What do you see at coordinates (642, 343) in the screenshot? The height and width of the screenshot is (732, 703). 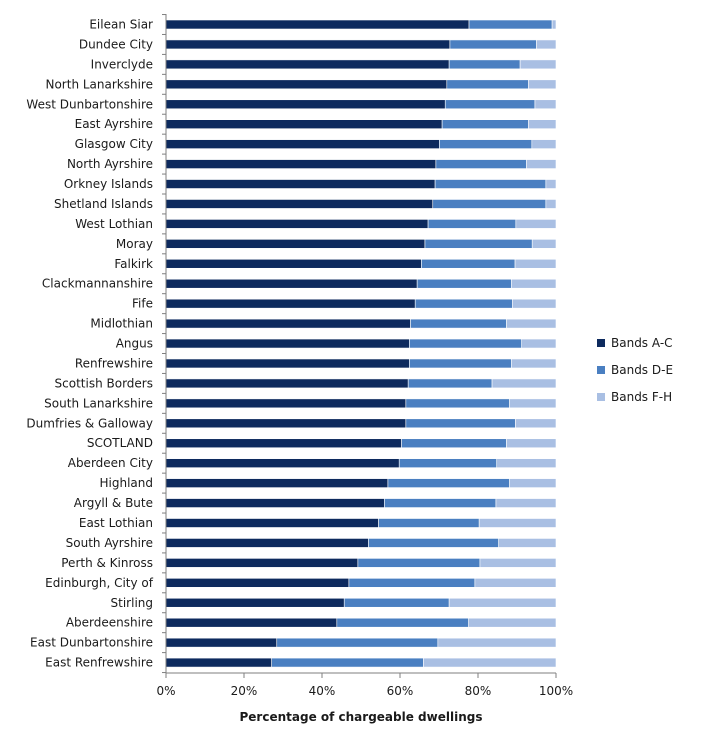 I see `legend-label-bands-a-c: Bands A-C` at bounding box center [642, 343].